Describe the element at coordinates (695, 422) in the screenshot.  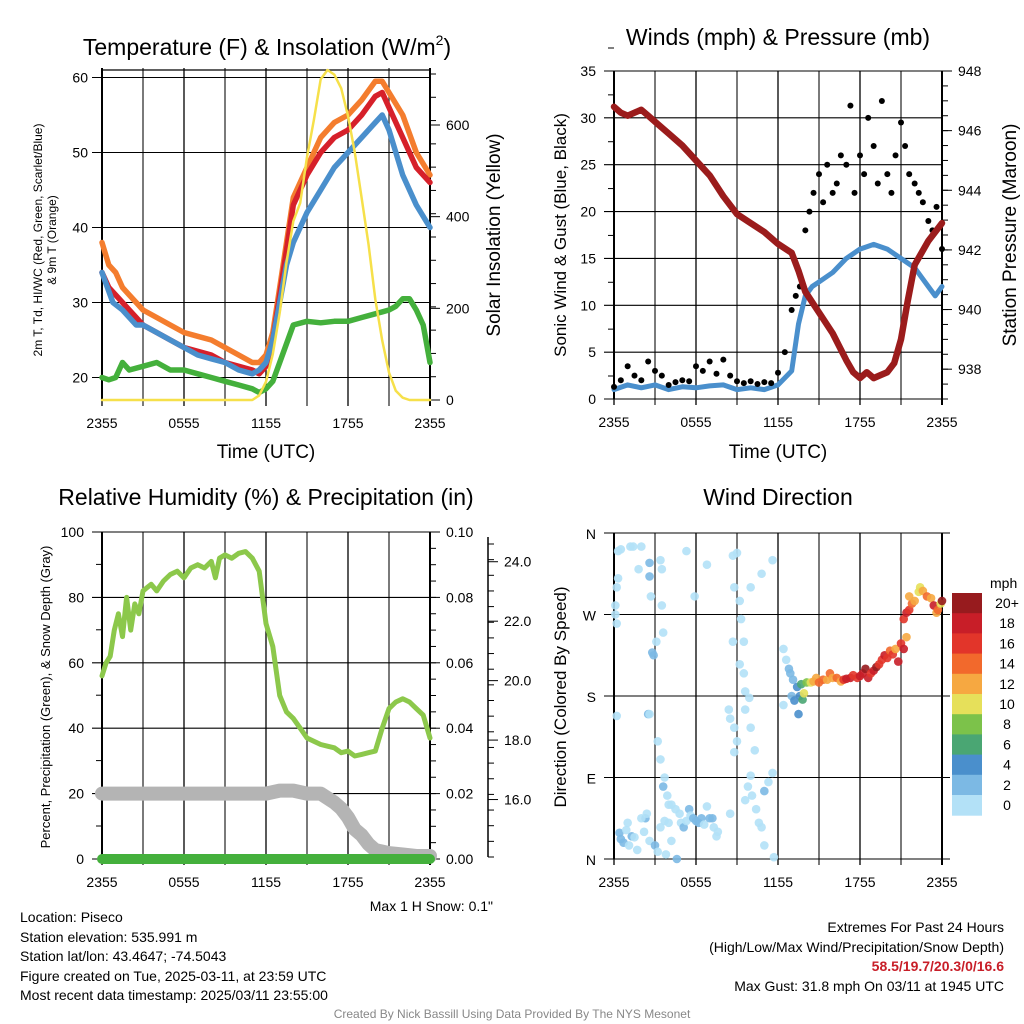
I see `x-tick-label: 0555` at that location.